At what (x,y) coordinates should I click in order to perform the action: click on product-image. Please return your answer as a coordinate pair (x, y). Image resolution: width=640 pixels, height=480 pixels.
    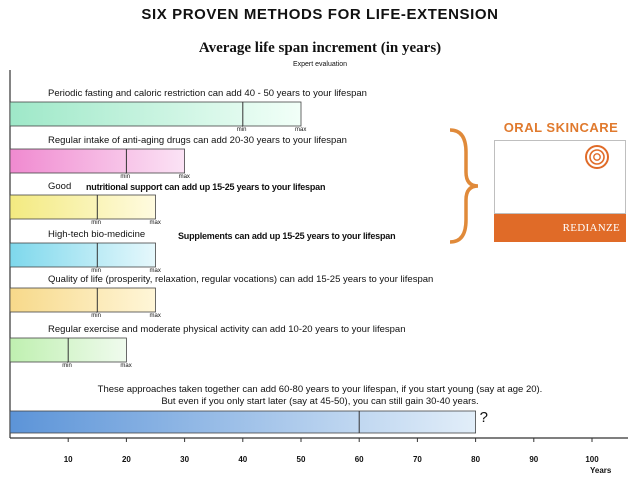
    Looking at the image, I should click on (560, 177).